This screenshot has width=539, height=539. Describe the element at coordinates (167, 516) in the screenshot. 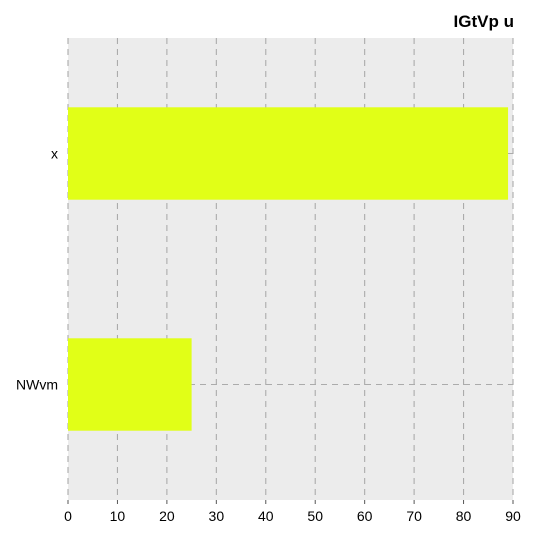

I see `x-tick-label: 20` at that location.